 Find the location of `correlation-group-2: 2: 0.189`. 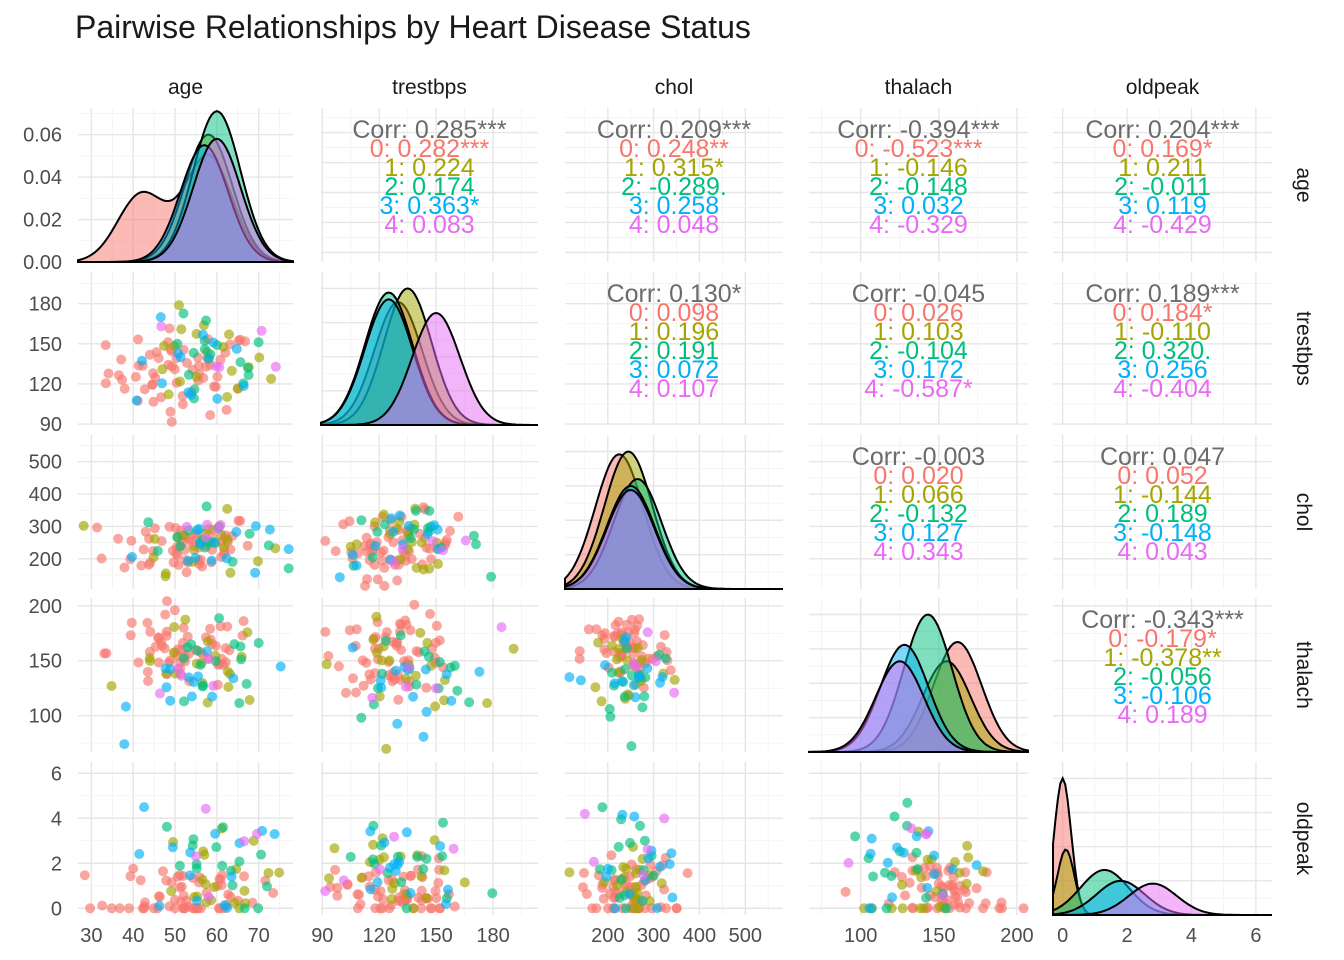

correlation-group-2: 2: 0.189 is located at coordinates (1162, 514).